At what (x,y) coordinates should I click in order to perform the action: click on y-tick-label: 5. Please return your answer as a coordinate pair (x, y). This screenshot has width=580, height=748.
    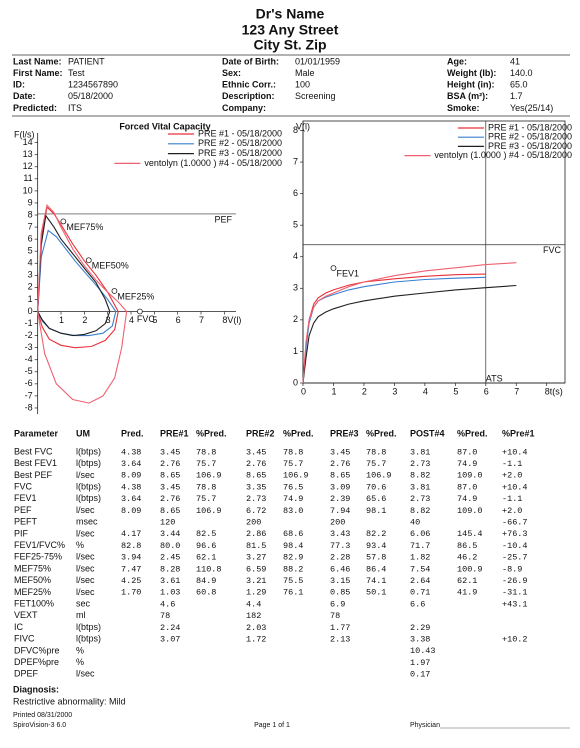
    Looking at the image, I should click on (295, 225).